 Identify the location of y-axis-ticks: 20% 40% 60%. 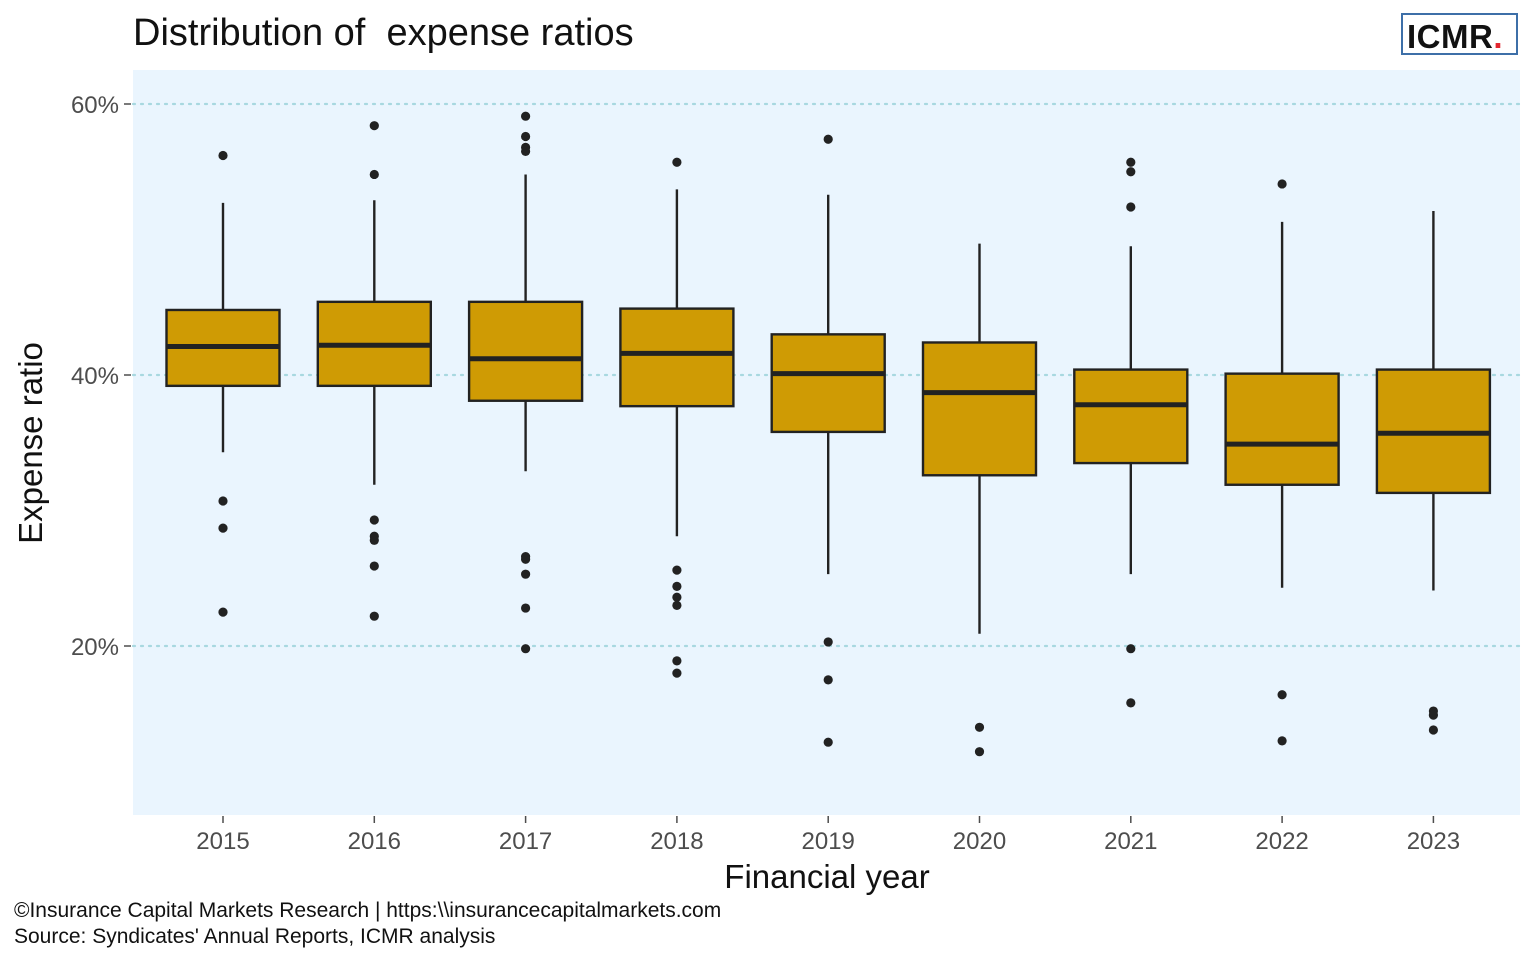
(101, 376).